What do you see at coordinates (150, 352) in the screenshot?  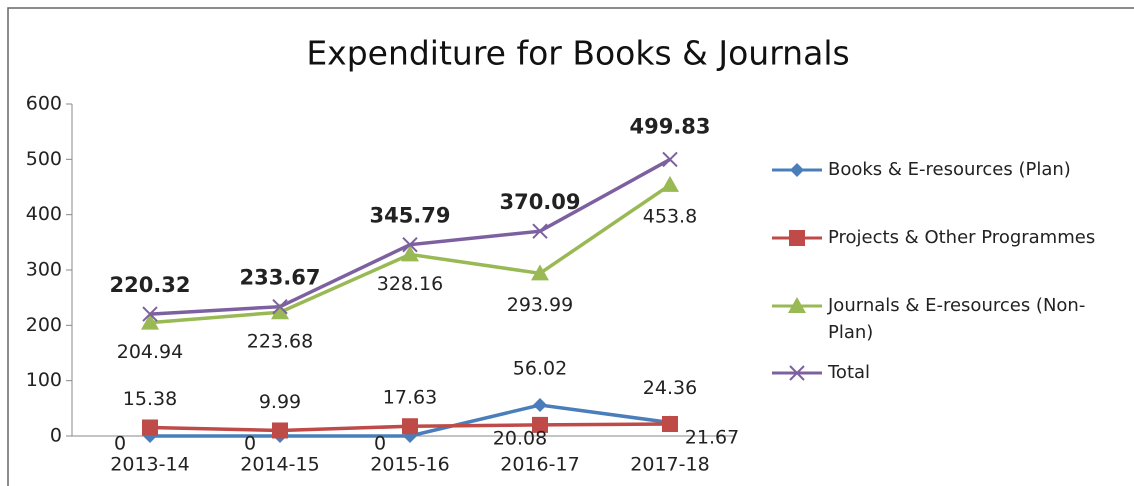 I see `data-label: 204.94` at bounding box center [150, 352].